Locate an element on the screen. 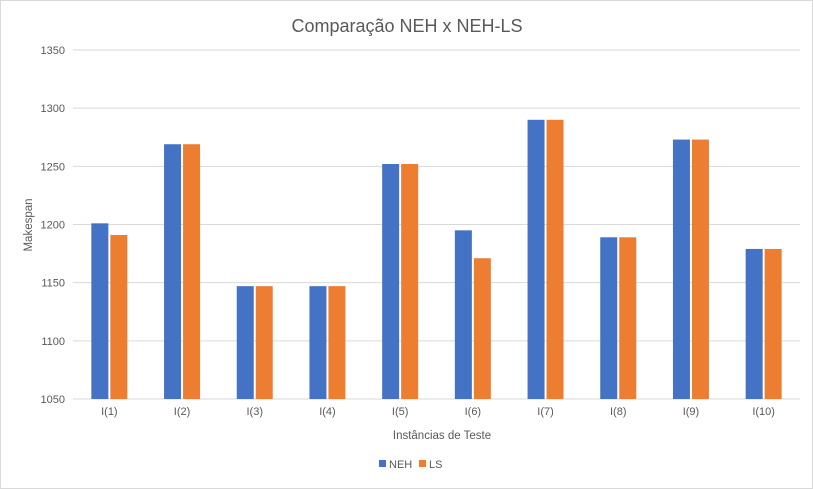  x-tick-label: I(8) is located at coordinates (618, 412).